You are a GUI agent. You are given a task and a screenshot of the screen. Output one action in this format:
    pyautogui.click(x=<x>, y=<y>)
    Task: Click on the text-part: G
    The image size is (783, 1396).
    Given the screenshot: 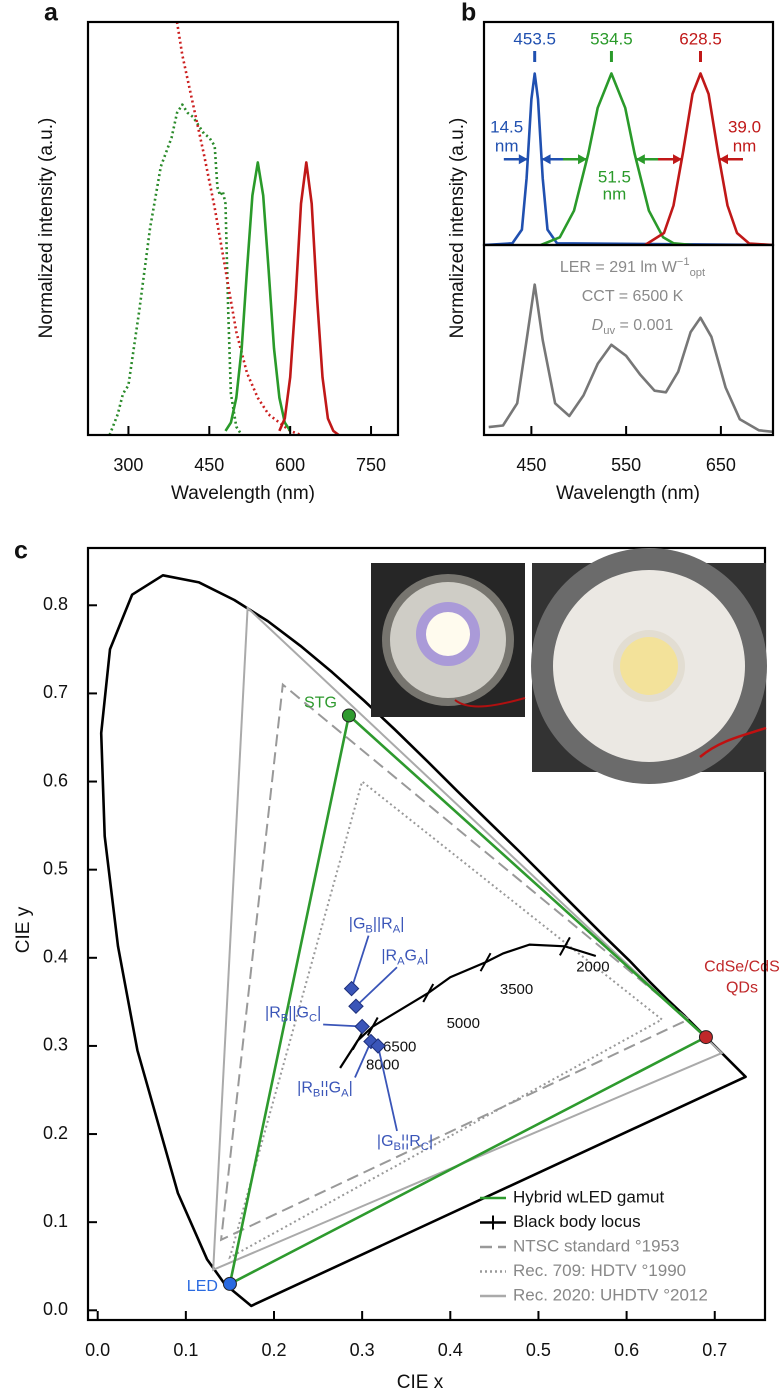 What is the action you would take?
    pyautogui.click(x=411, y=955)
    